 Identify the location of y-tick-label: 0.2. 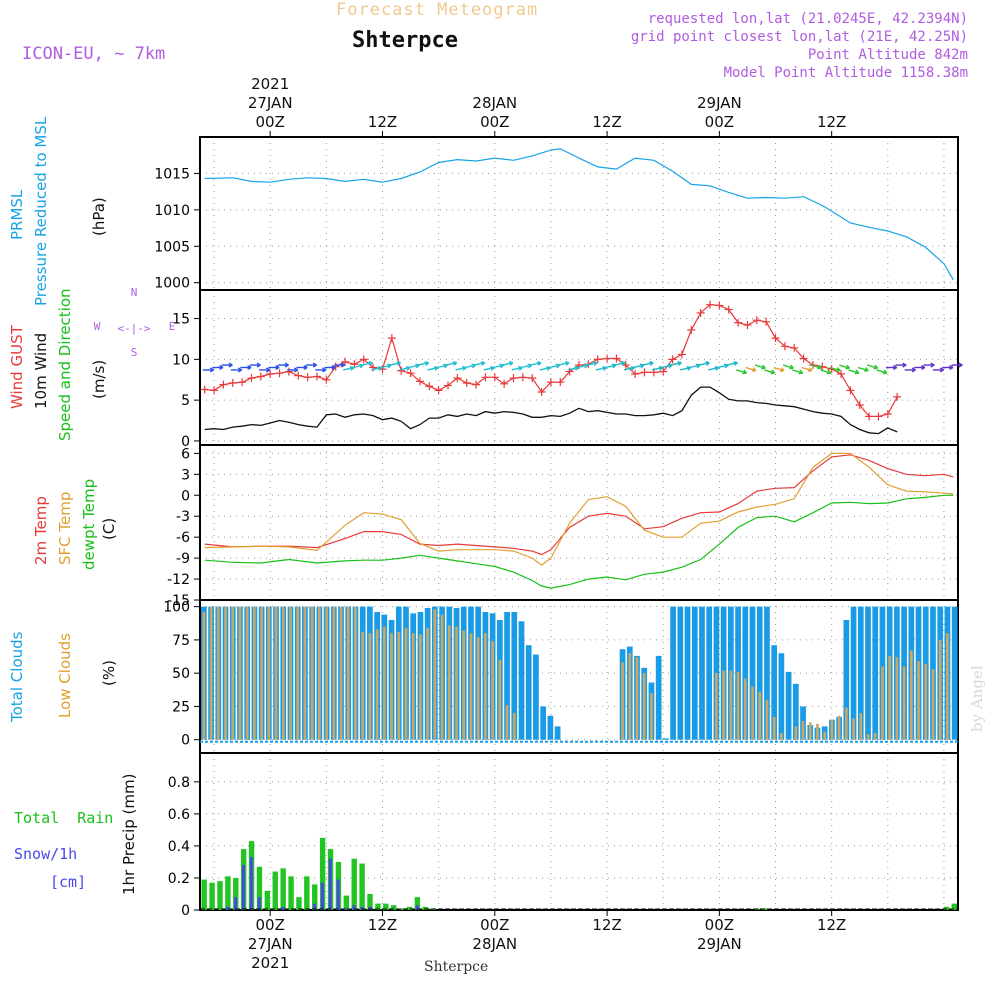
(179, 879).